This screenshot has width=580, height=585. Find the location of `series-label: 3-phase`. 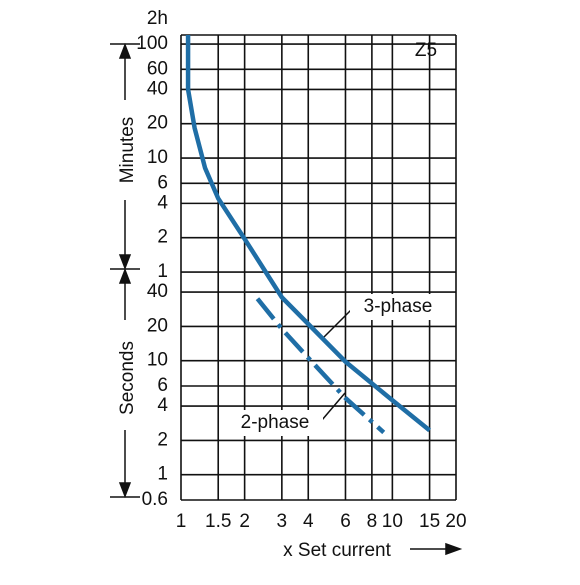

series-label: 3-phase is located at coordinates (398, 306).